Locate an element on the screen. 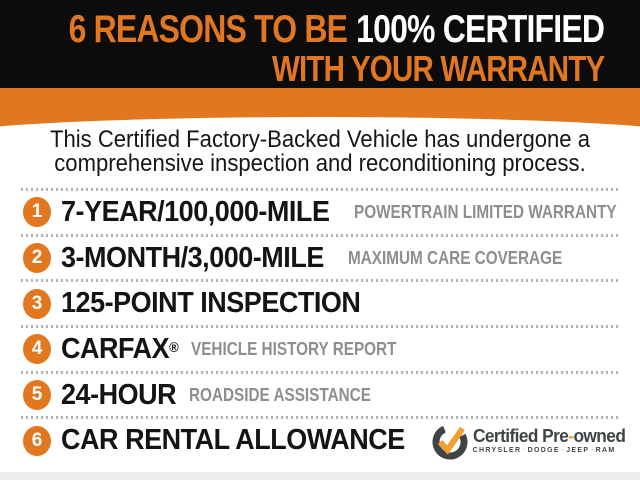 This screenshot has height=480, width=640. footer-strip is located at coordinates (320, 476).